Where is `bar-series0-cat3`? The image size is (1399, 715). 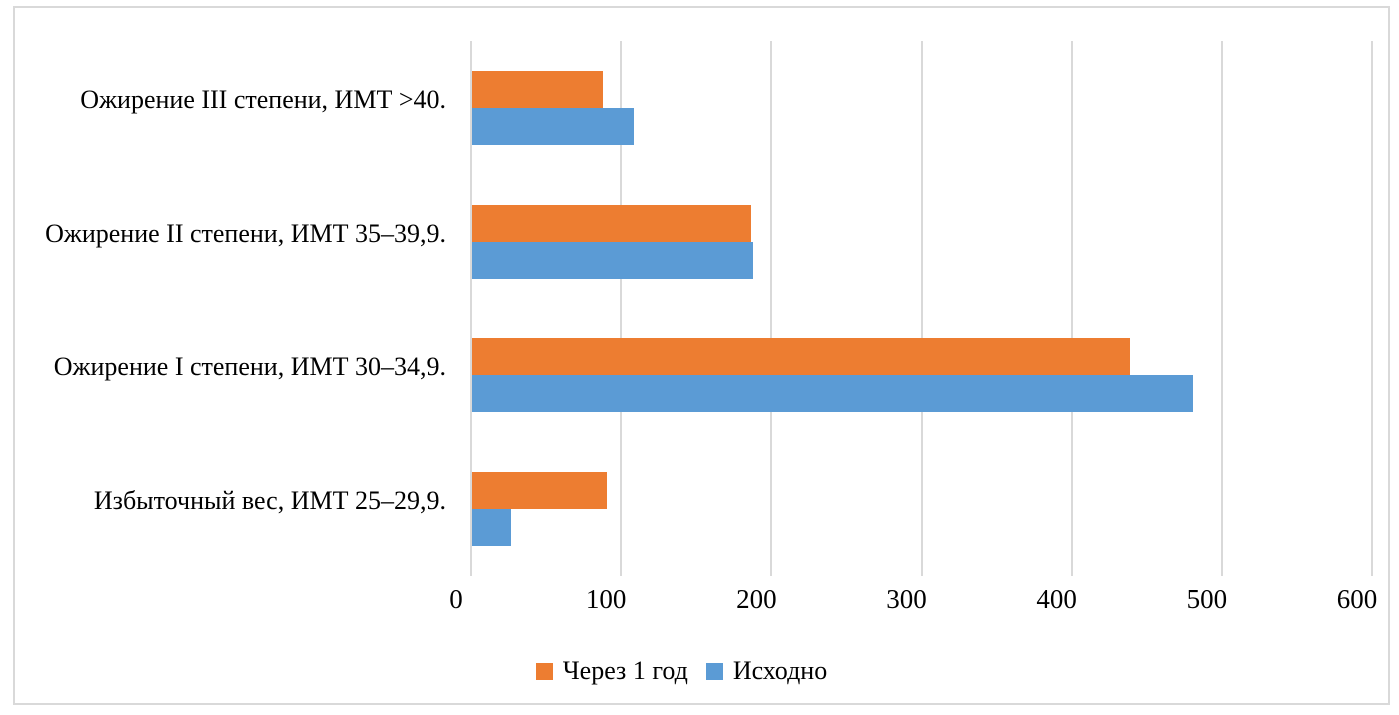
bar-series0-cat3 is located at coordinates (540, 491).